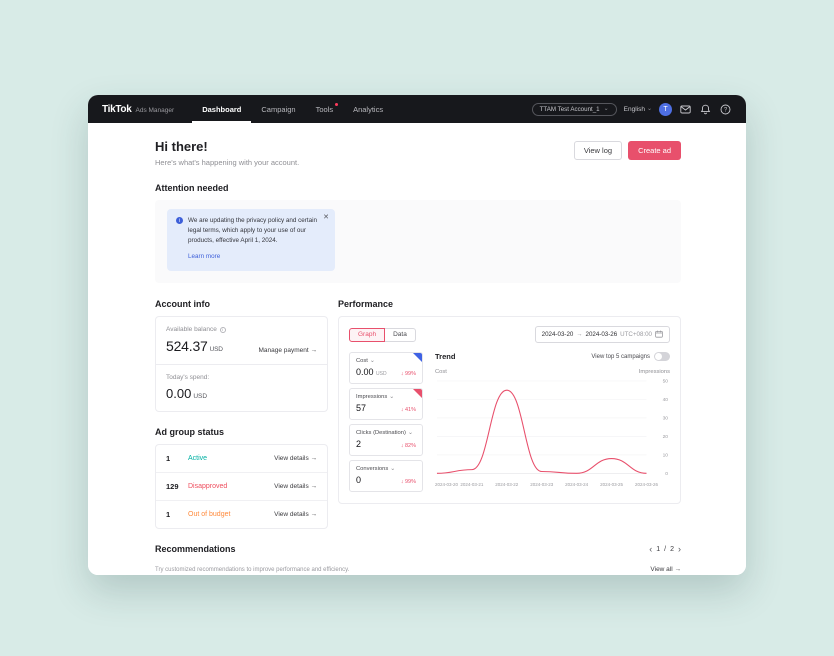 The image size is (834, 656). Describe the element at coordinates (200, 397) in the screenshot. I see `spend-currency: USD` at that location.